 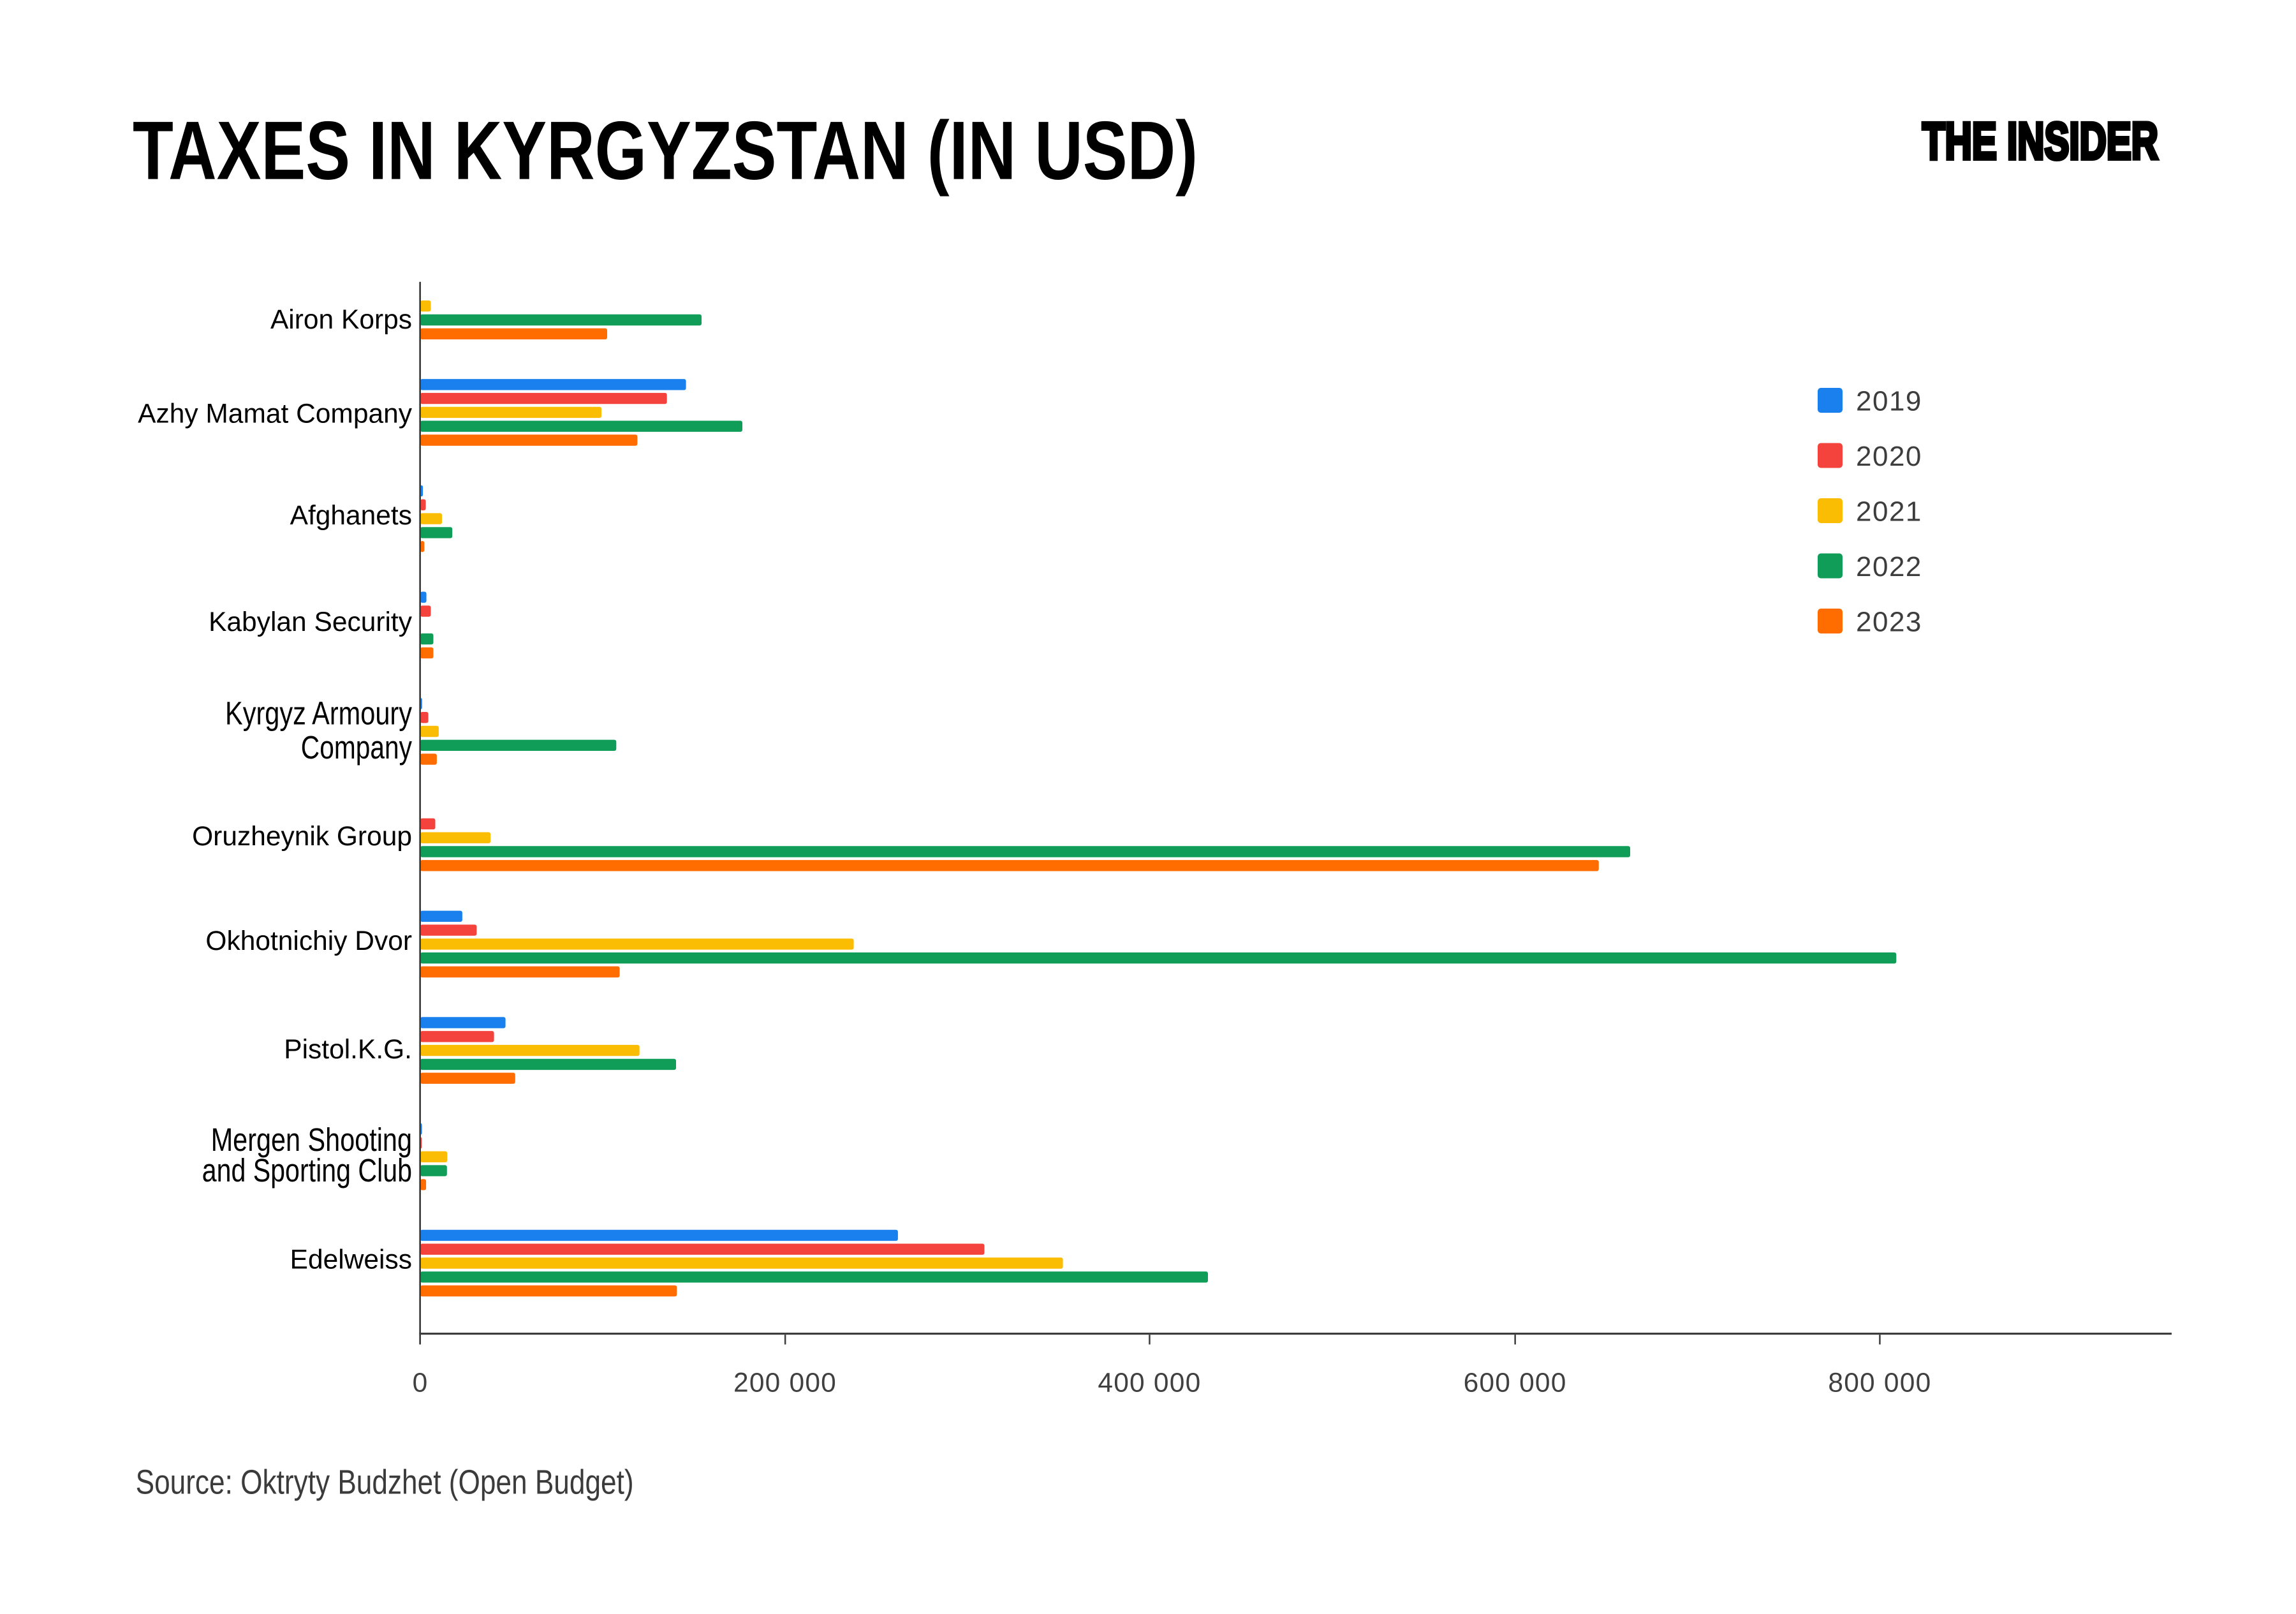 What do you see at coordinates (2040, 141) in the screenshot?
I see `svg-text: THE INSIDER` at bounding box center [2040, 141].